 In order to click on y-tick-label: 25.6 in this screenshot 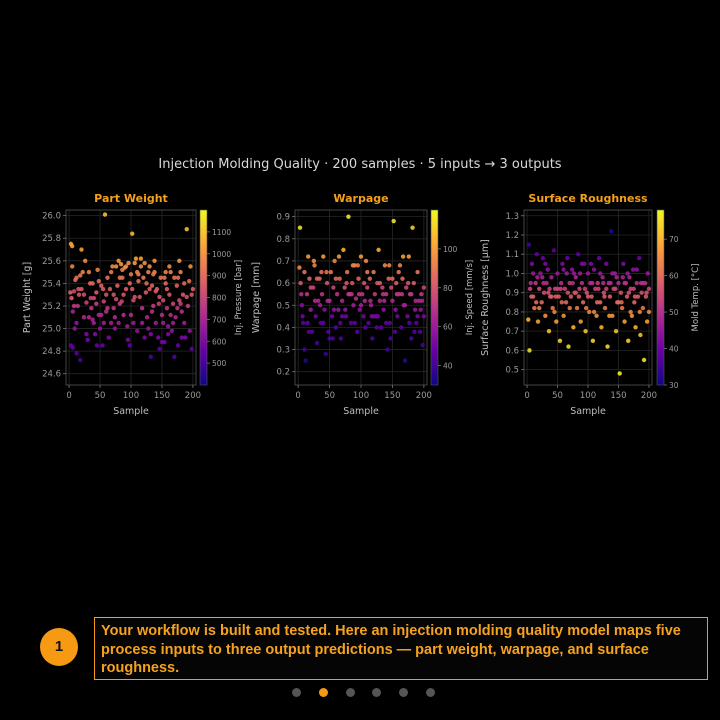, I will do `click(51, 262)`.